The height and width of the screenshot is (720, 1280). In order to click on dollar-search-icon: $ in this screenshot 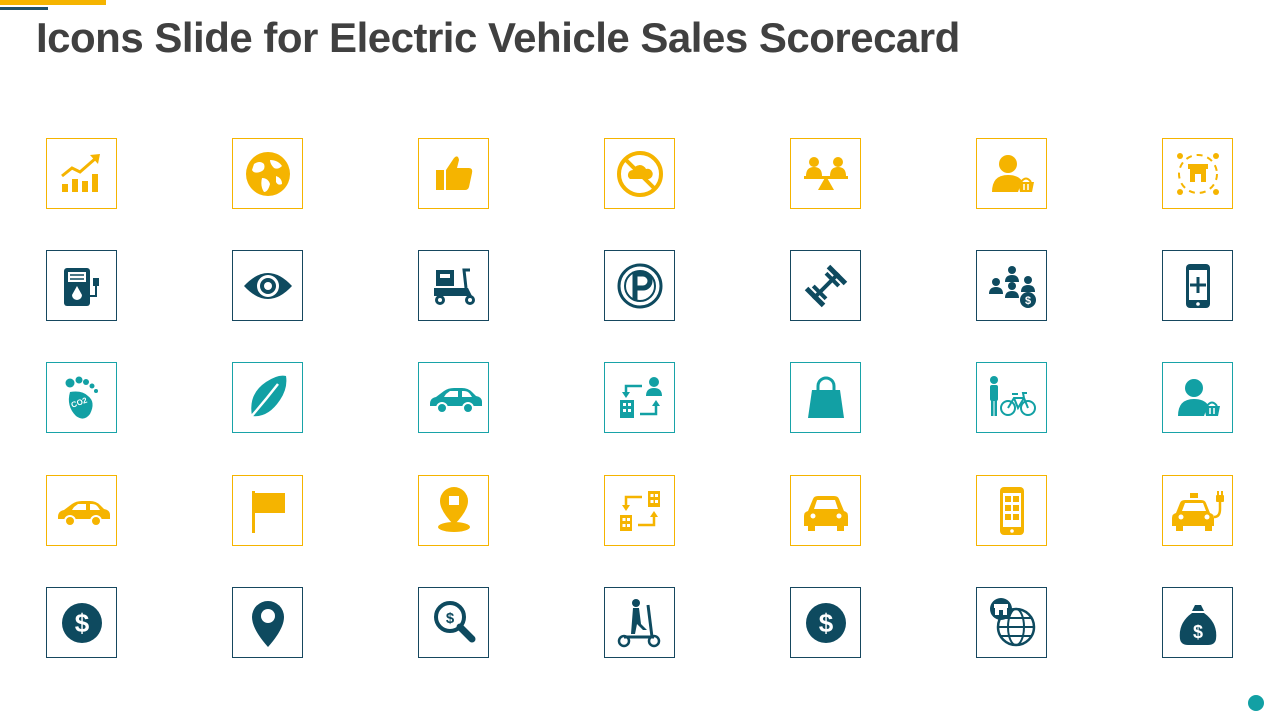, I will do `click(454, 623)`.